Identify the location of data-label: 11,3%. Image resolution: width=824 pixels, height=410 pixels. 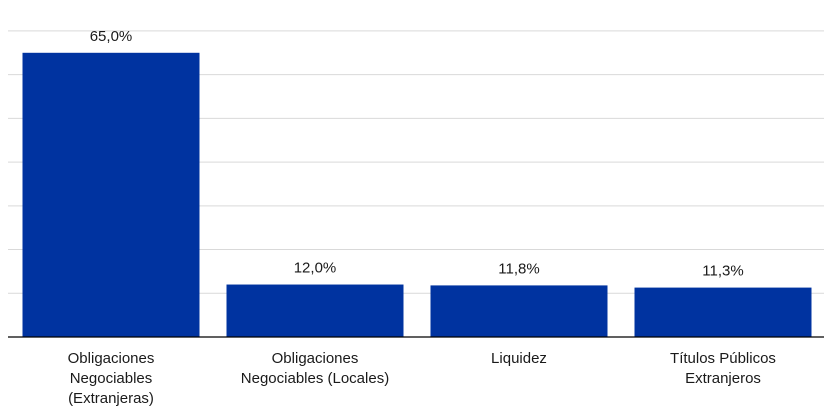
(722, 271).